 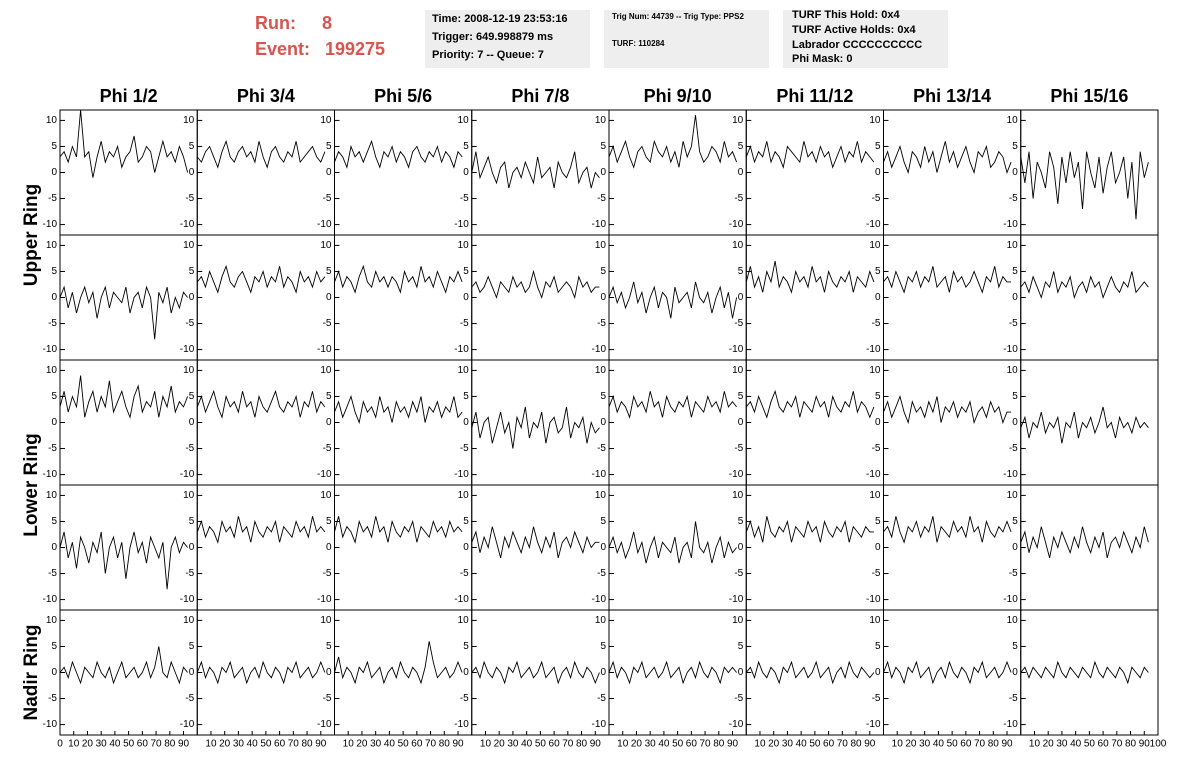 What do you see at coordinates (1062, 744) in the screenshot?
I see `x-tick-label: 30` at bounding box center [1062, 744].